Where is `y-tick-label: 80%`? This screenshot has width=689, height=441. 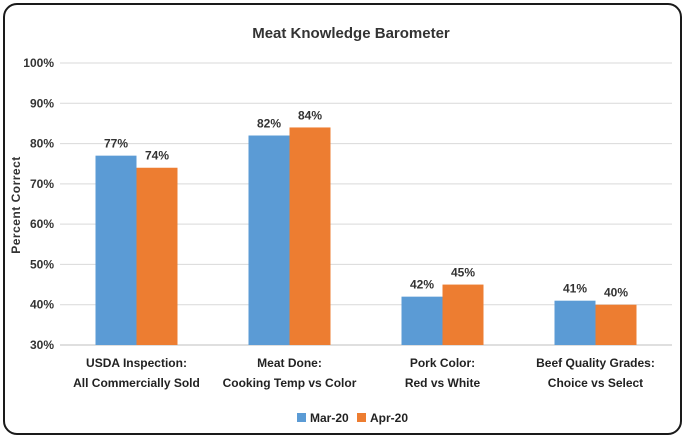
y-tick-label: 80% is located at coordinates (42, 144).